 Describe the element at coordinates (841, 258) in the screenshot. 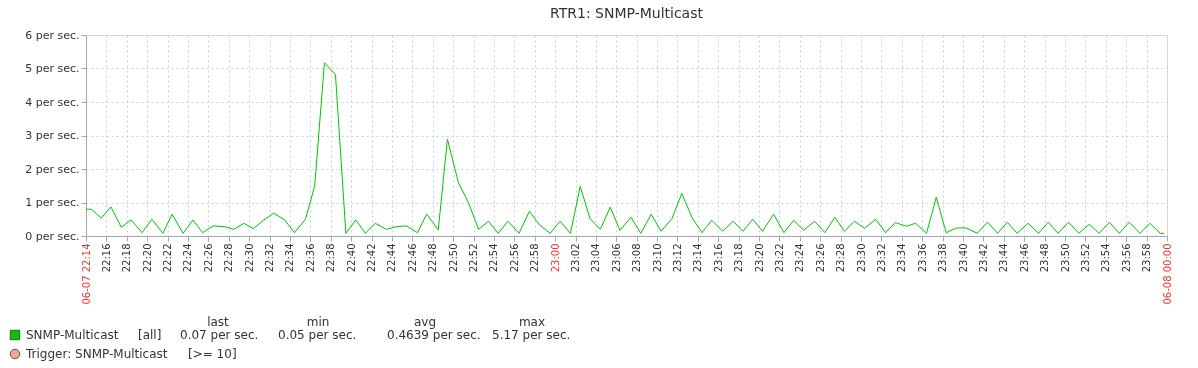

I see `x-tick-label: 23:28` at that location.